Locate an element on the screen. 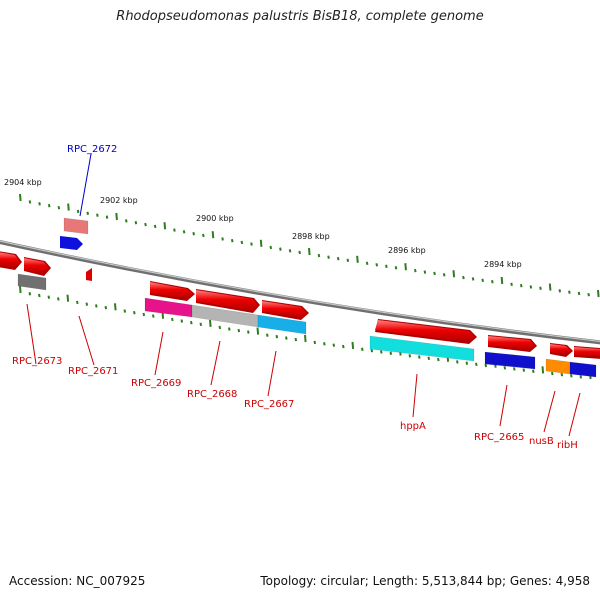 Image resolution: width=600 pixels, height=600 pixels. gene-label-rpc_2671: RPC_2671 is located at coordinates (93, 371).